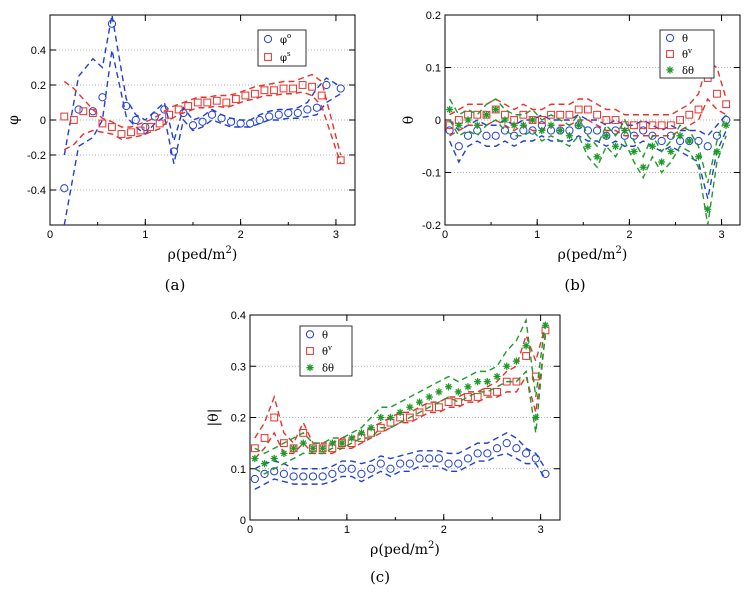  I want to click on legend: φ o φs, so click(282, 48).